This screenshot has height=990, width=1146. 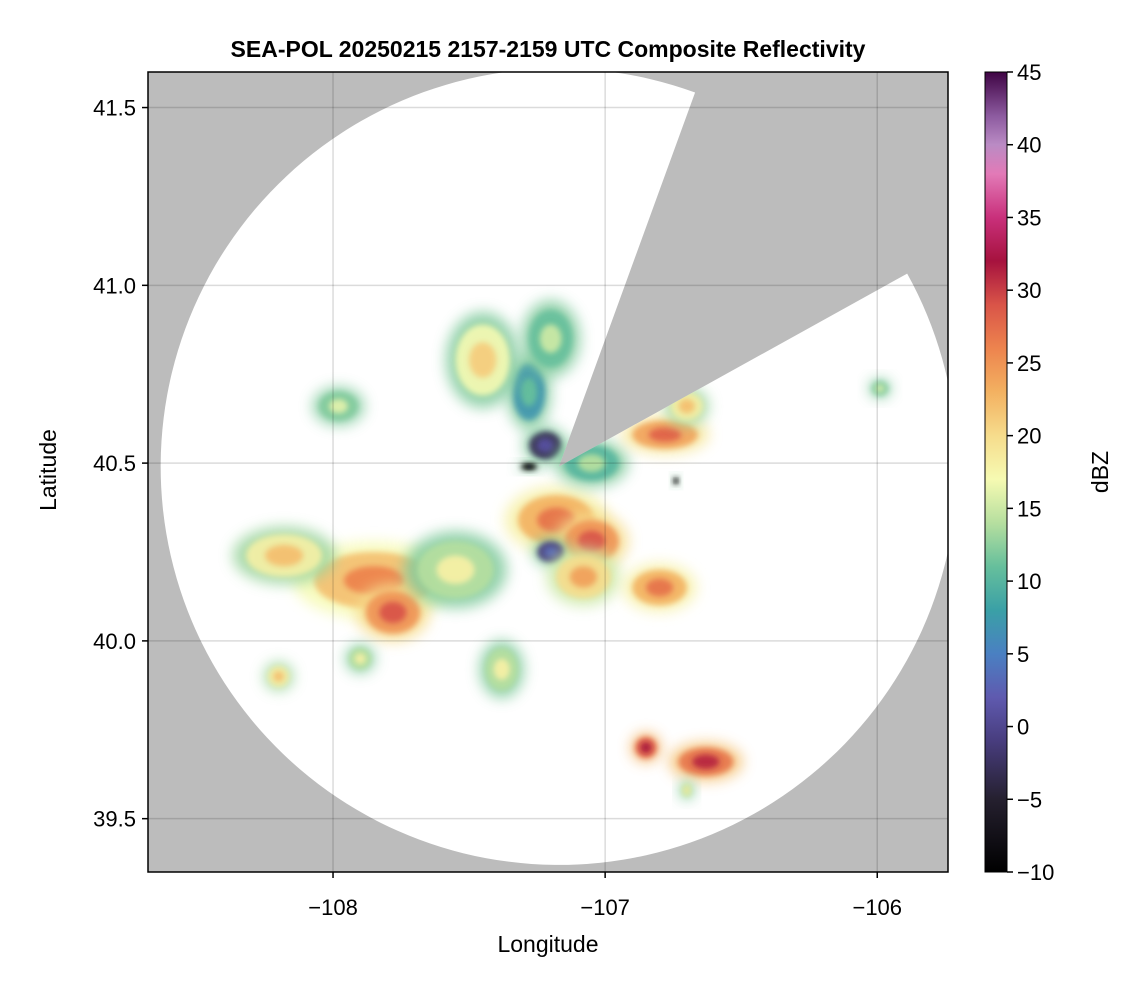 What do you see at coordinates (114, 819) in the screenshot?
I see `y-tick-label: 39.5` at bounding box center [114, 819].